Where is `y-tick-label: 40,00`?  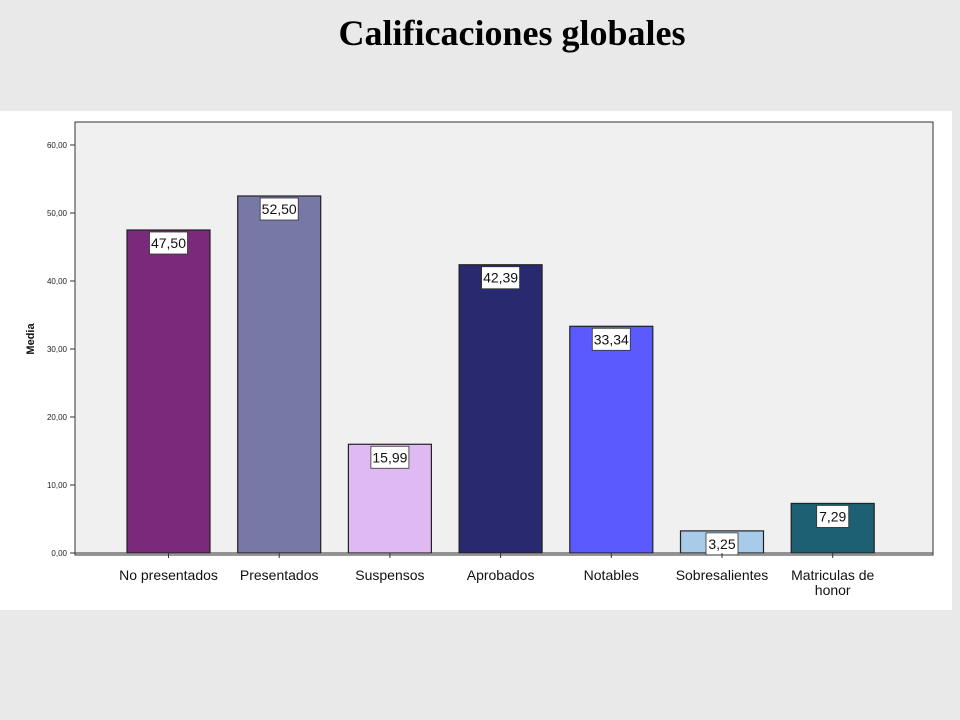
y-tick-label: 40,00 is located at coordinates (57, 281).